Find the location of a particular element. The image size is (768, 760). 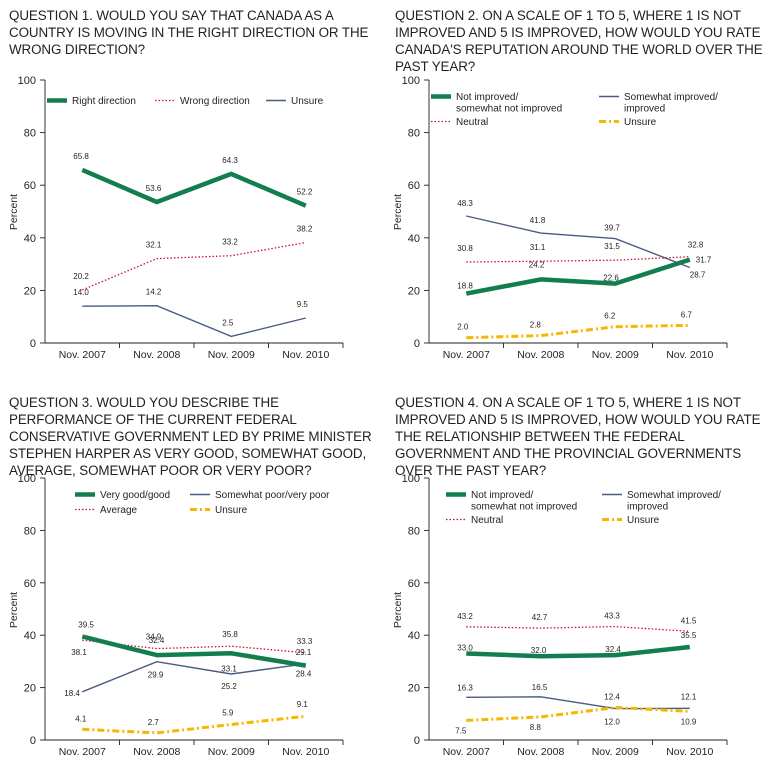

legend-average: Average is located at coordinates (106, 510).